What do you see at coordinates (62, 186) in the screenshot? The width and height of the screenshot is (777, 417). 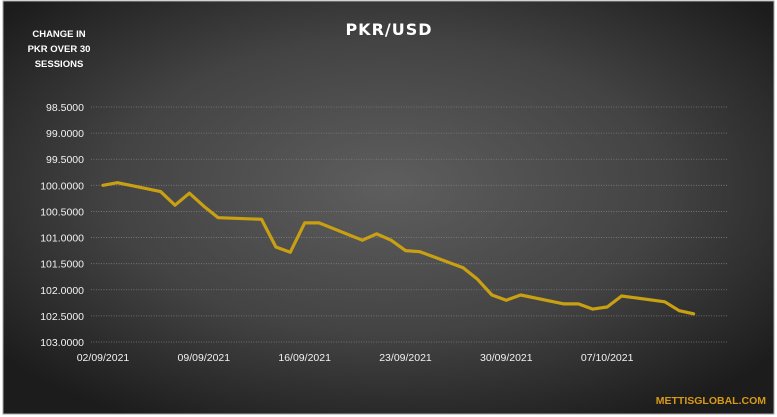 I see `y-tick-label: 100.0000` at bounding box center [62, 186].